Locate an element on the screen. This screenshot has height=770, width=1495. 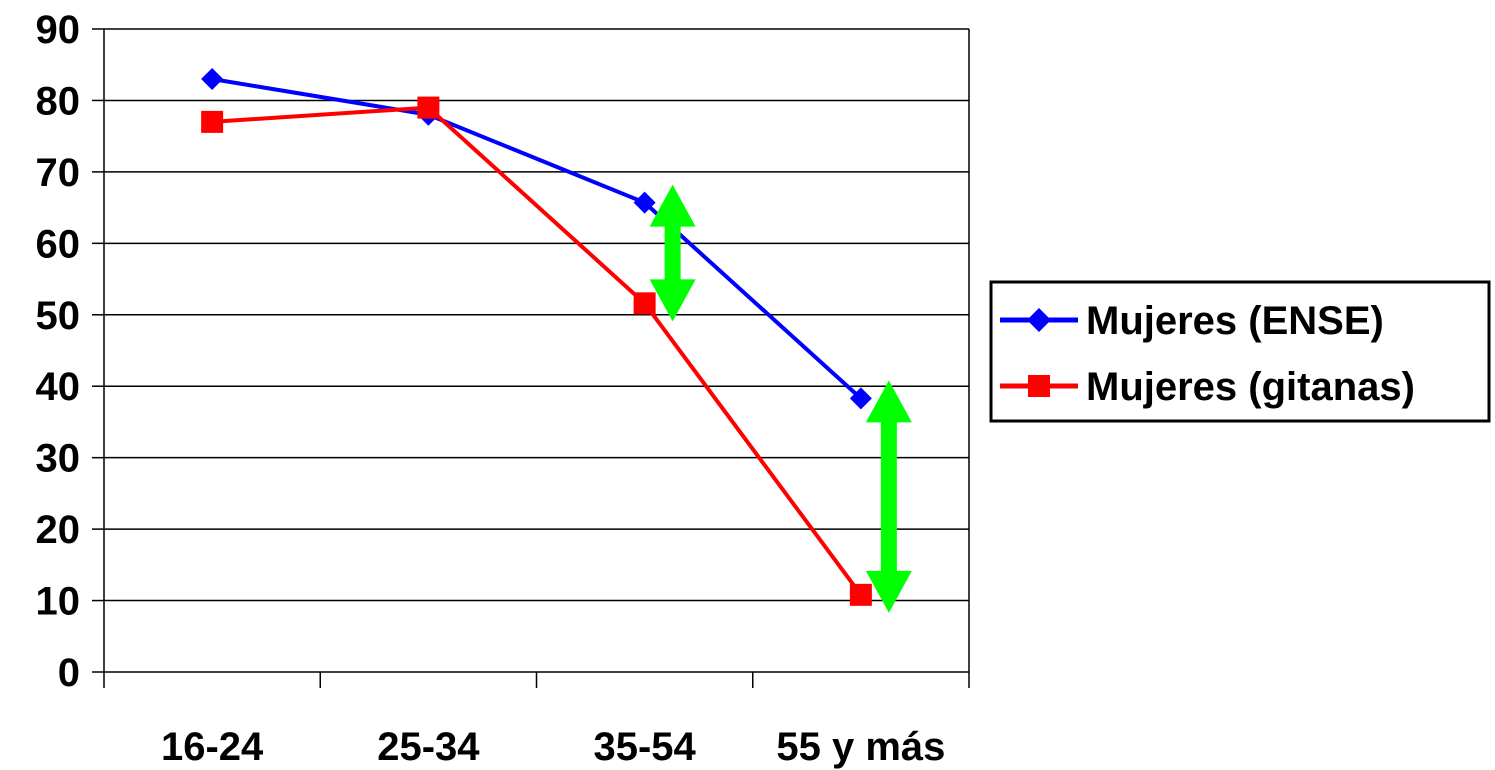
x-category-labels: 16-24 25-34 35-54 55 y más is located at coordinates (553, 747).